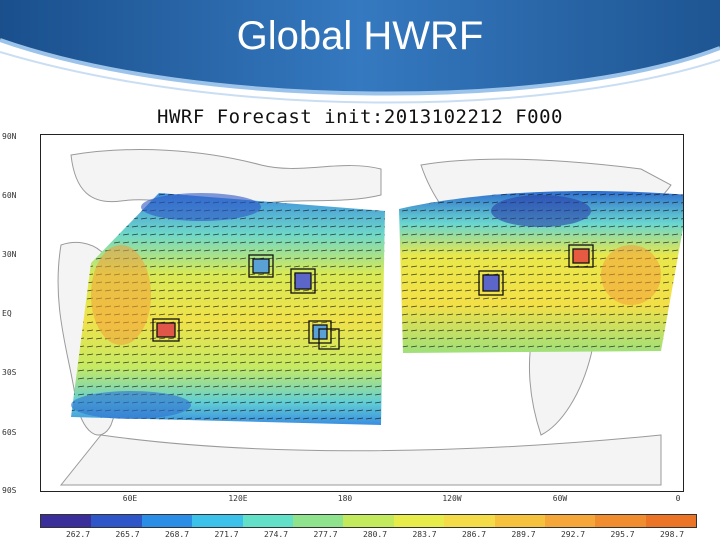 This screenshot has width=720, height=540. I want to click on lat-label: 90S, so click(9, 490).